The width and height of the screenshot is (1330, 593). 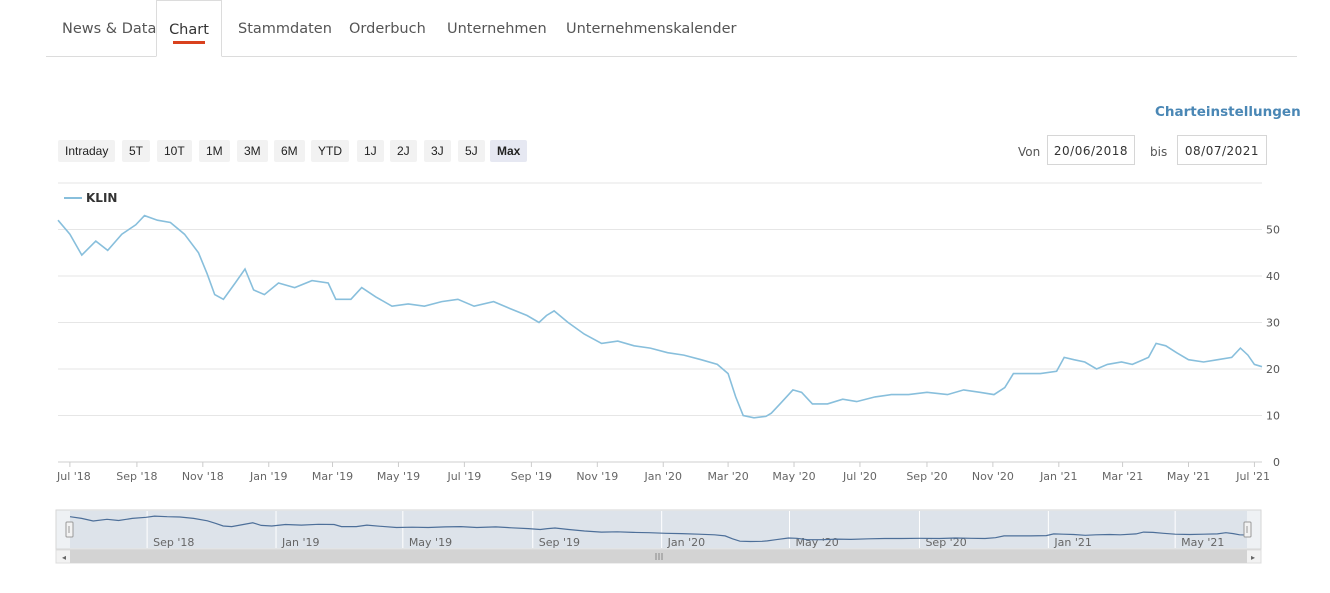 What do you see at coordinates (203, 476) in the screenshot?
I see `x-tick-label: Nov '18` at bounding box center [203, 476].